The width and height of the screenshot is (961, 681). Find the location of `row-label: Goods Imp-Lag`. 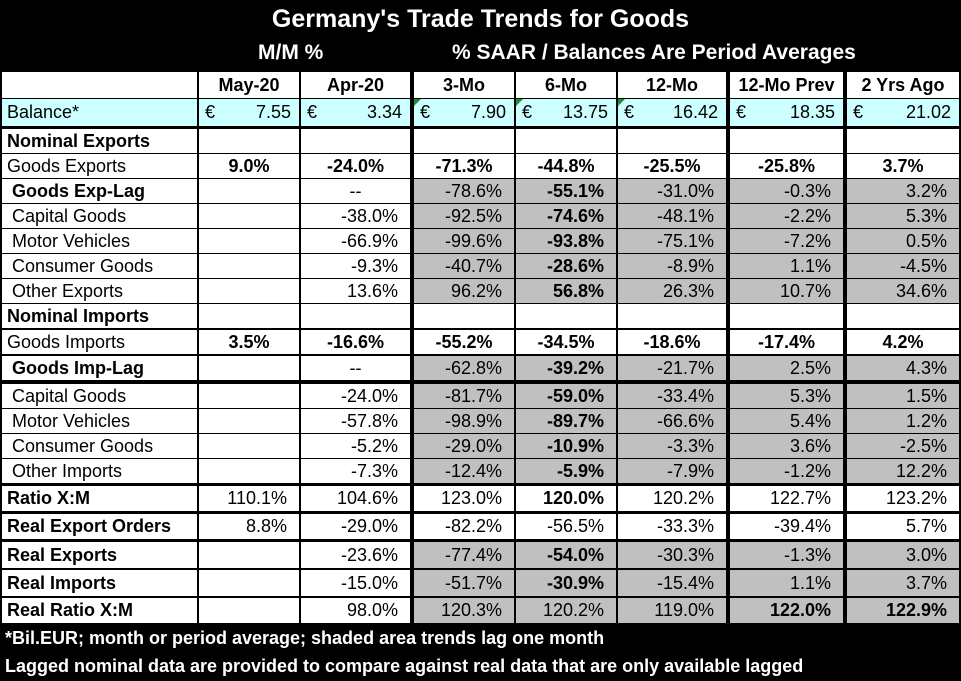

row-label: Goods Imp-Lag is located at coordinates (99, 368).